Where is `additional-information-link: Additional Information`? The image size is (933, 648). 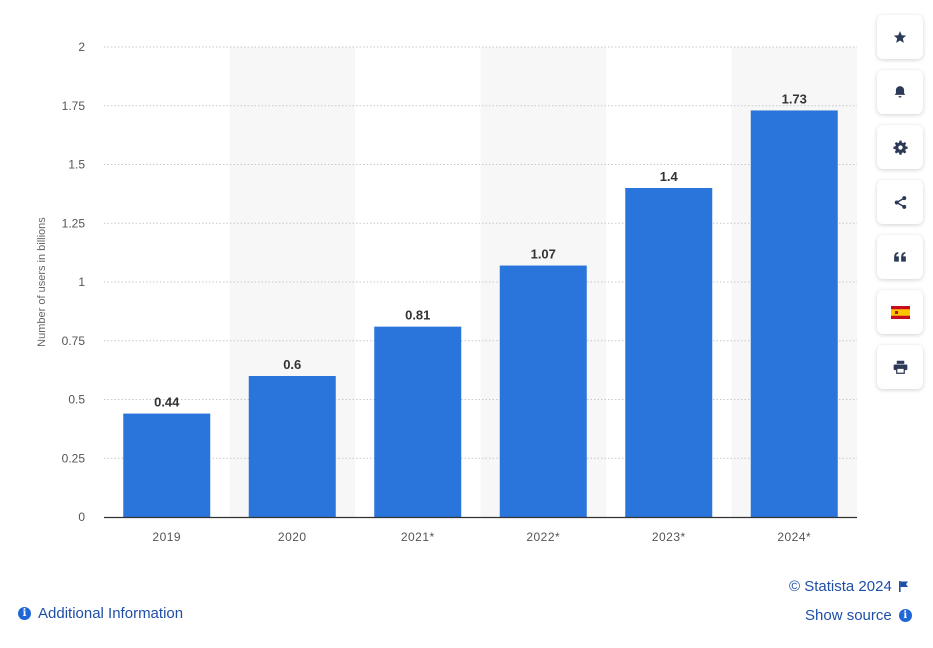
additional-information-link: Additional Information is located at coordinates (100, 613).